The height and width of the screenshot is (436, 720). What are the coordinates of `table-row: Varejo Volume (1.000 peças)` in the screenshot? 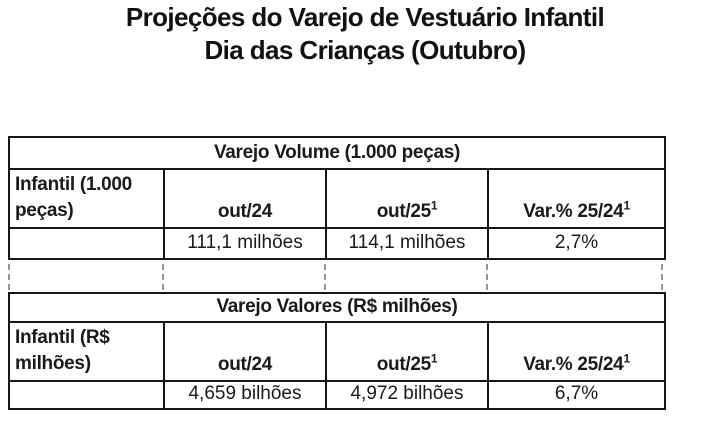 It's located at (337, 153).